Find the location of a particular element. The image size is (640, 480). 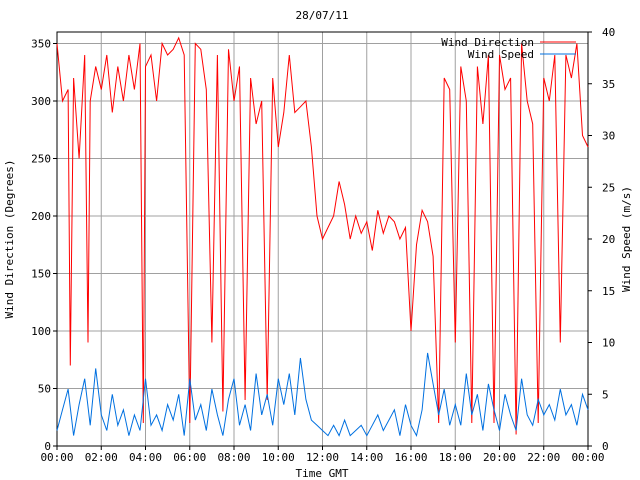

right-y-tick-label: 25 is located at coordinates (608, 187).